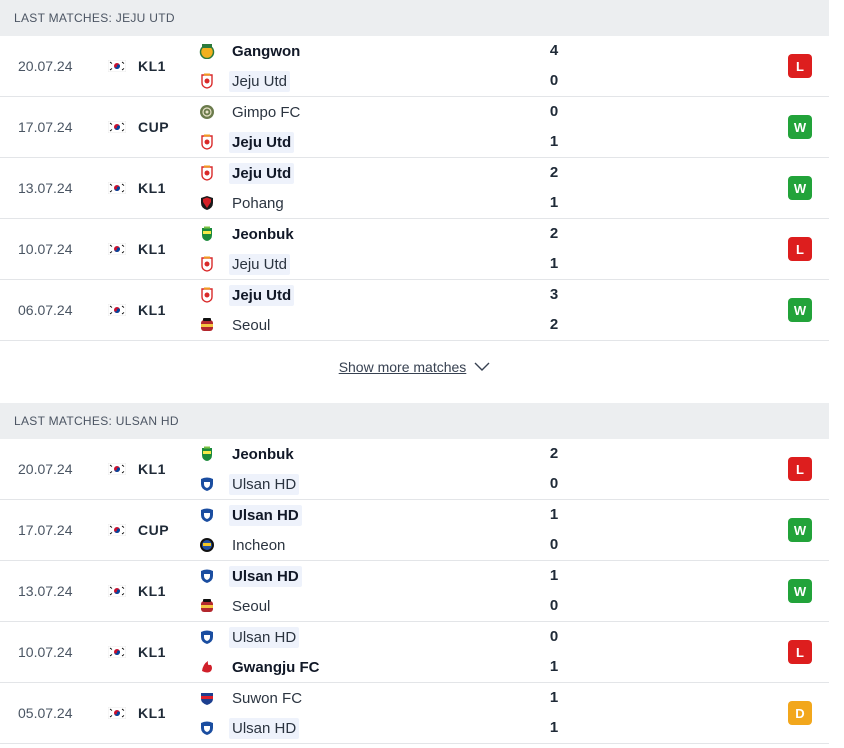 Image resolution: width=844 pixels, height=748 pixels. Describe the element at coordinates (258, 203) in the screenshot. I see `team-name: Pohang` at that location.